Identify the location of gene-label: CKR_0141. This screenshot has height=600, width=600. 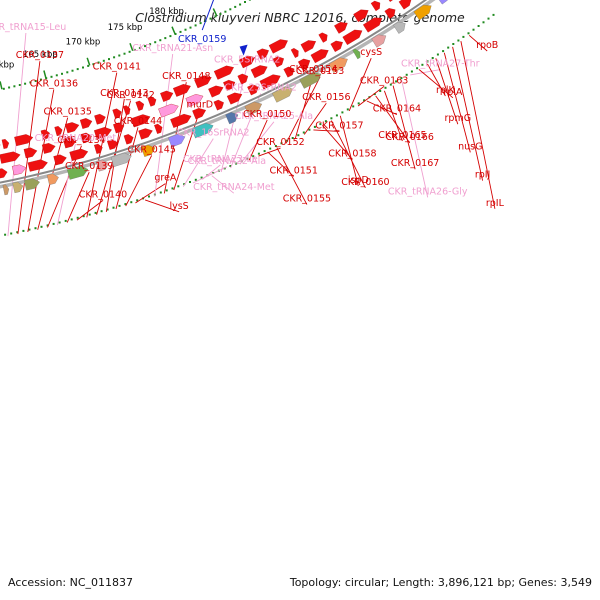
(117, 67).